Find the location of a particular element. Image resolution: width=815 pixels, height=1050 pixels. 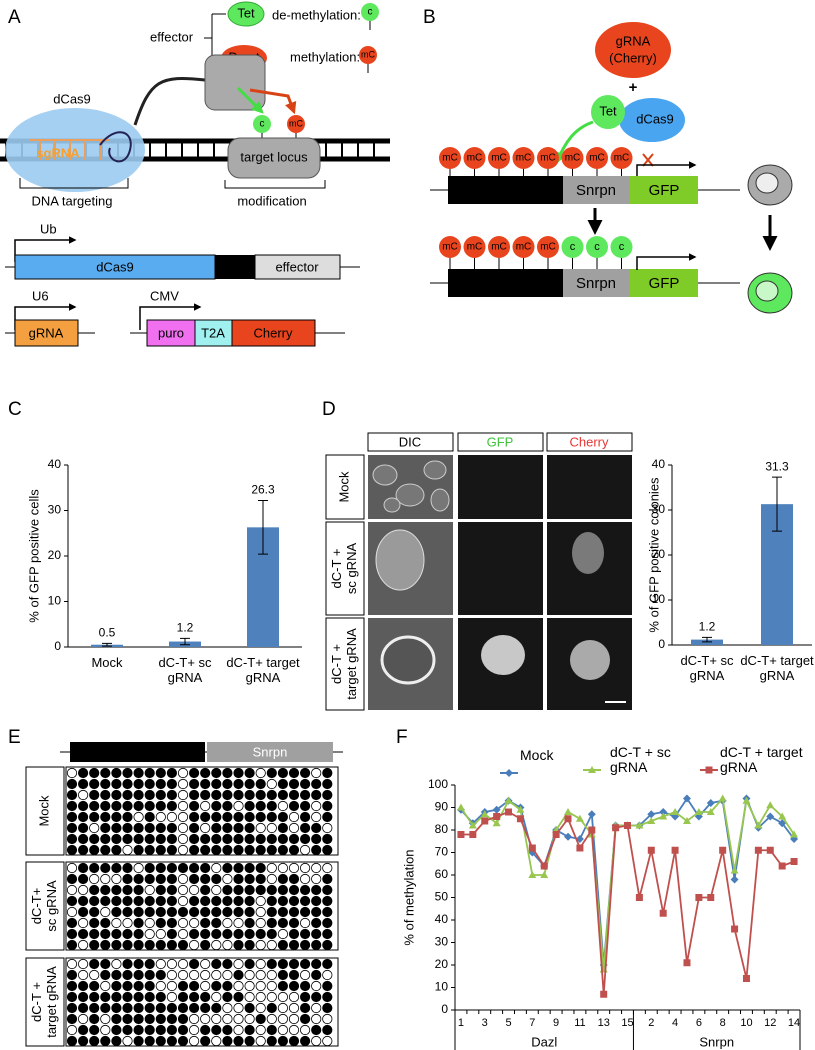

y-tick-label: 10 is located at coordinates (55, 601).